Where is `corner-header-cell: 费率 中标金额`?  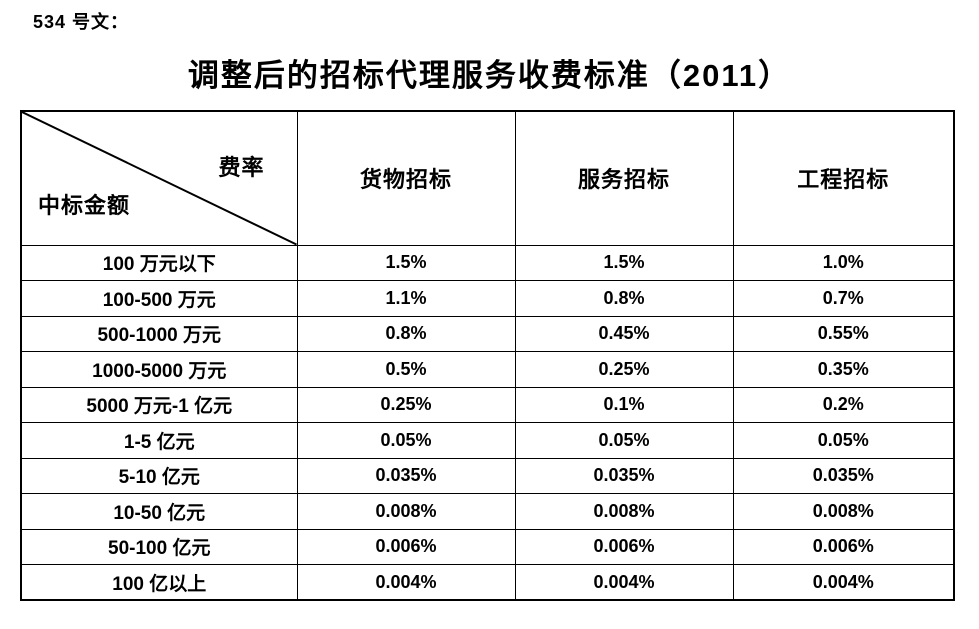 corner-header-cell: 费率 中标金额 is located at coordinates (159, 178).